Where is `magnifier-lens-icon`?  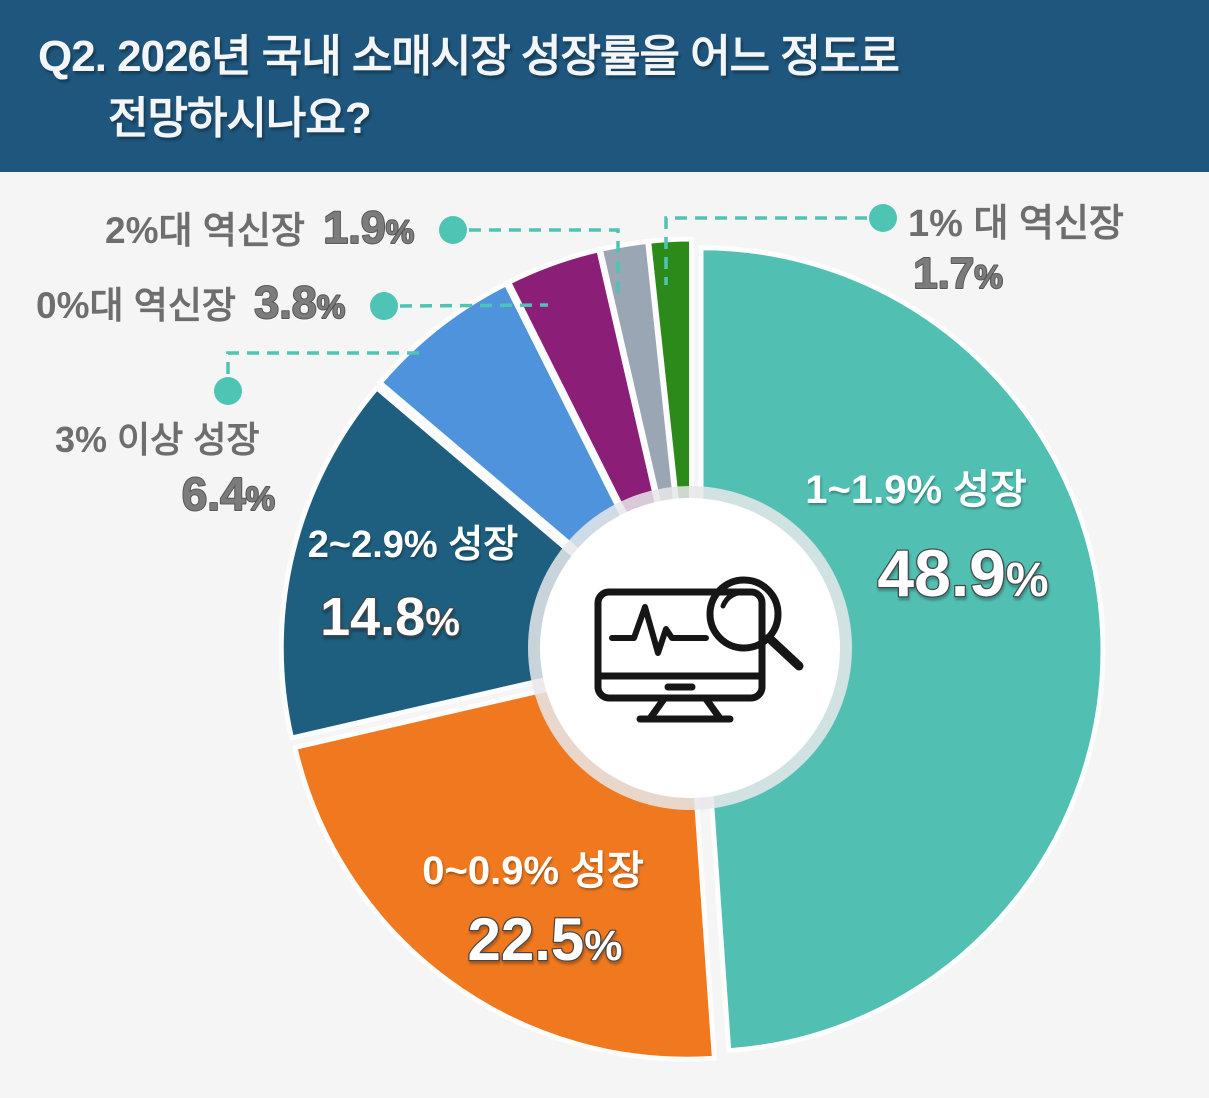 magnifier-lens-icon is located at coordinates (744, 614).